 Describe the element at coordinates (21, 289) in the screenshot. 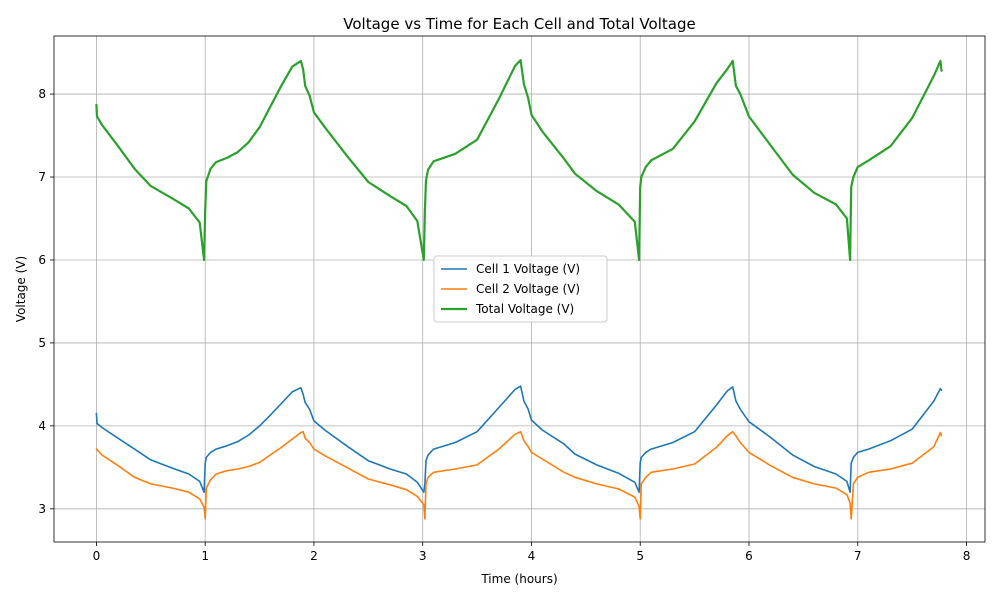

I see `y-axis-label: Voltage (V)` at that location.